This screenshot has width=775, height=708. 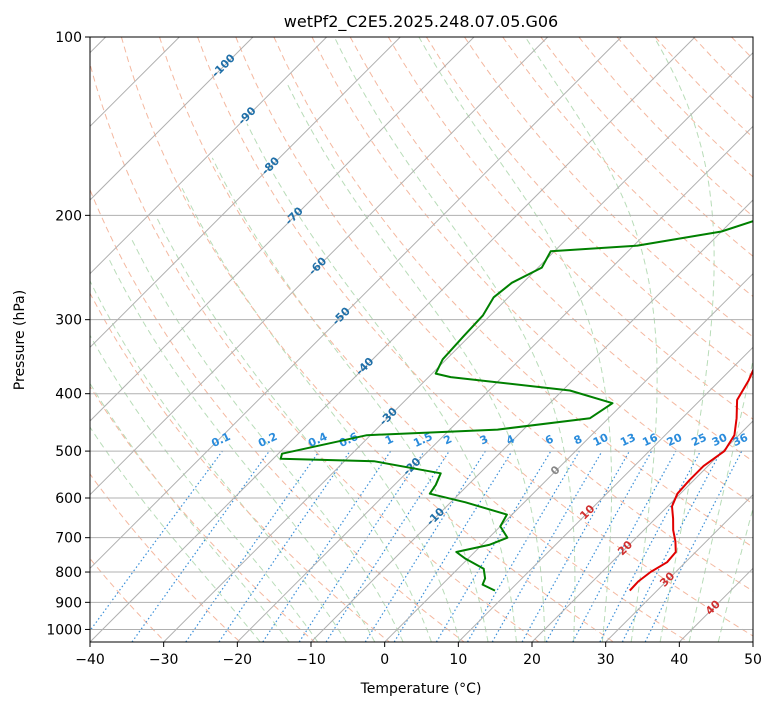 I want to click on x-tick-label: −10, so click(x=311, y=660).